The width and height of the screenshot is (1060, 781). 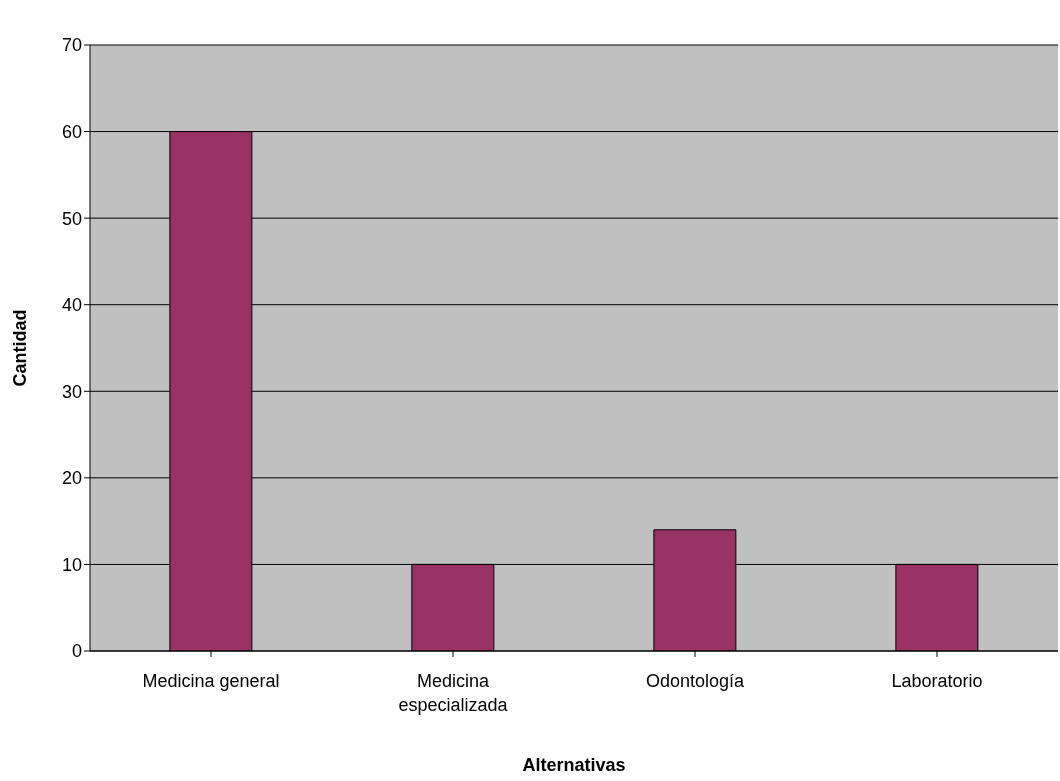 I want to click on x-tick-label: Medicina especializada, so click(x=453, y=693).